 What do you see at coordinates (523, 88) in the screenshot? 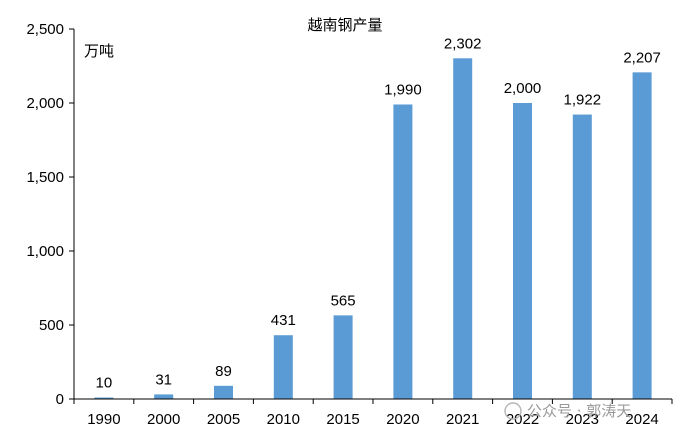
I see `data-label: 2,000` at bounding box center [523, 88].